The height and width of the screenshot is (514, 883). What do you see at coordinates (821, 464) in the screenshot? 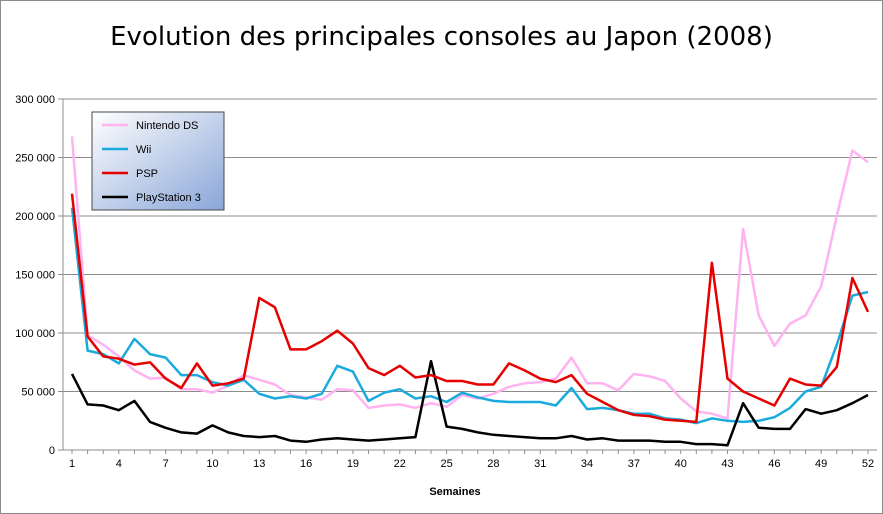
I see `x-tick-label: 49` at bounding box center [821, 464].